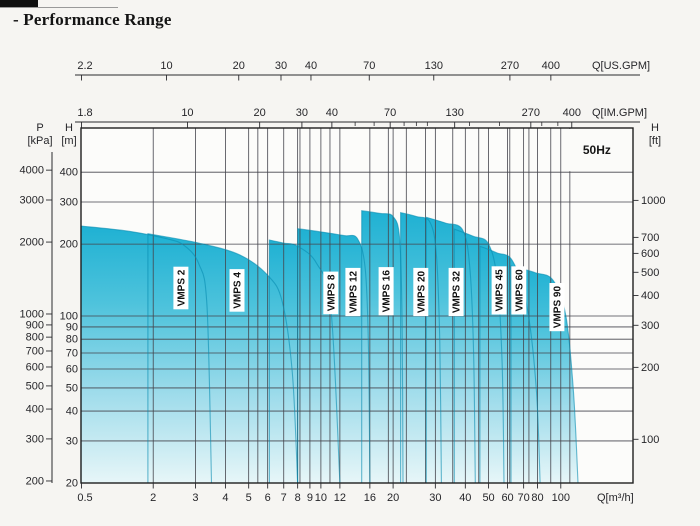  Describe the element at coordinates (84, 66) in the screenshot. I see `tick-label-us: 2.2` at that location.